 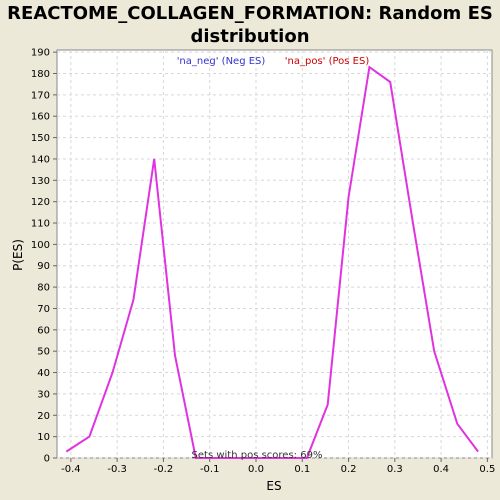 I want to click on x-tick-label: 0.4, so click(x=441, y=469).